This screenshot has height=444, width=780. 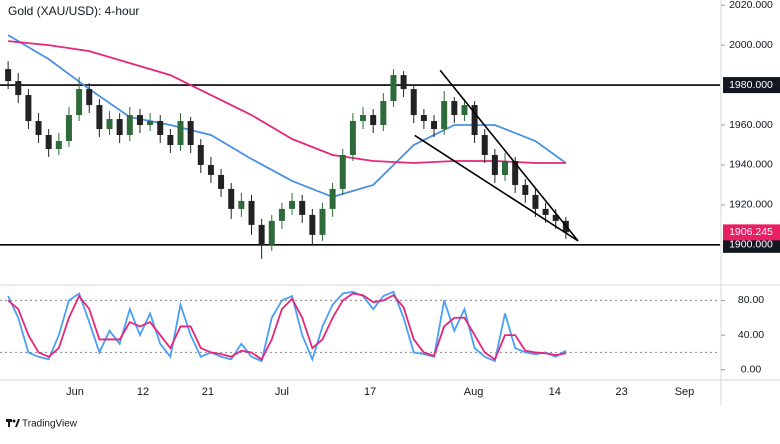 I want to click on last-price-label: 1906.245, so click(x=751, y=232).